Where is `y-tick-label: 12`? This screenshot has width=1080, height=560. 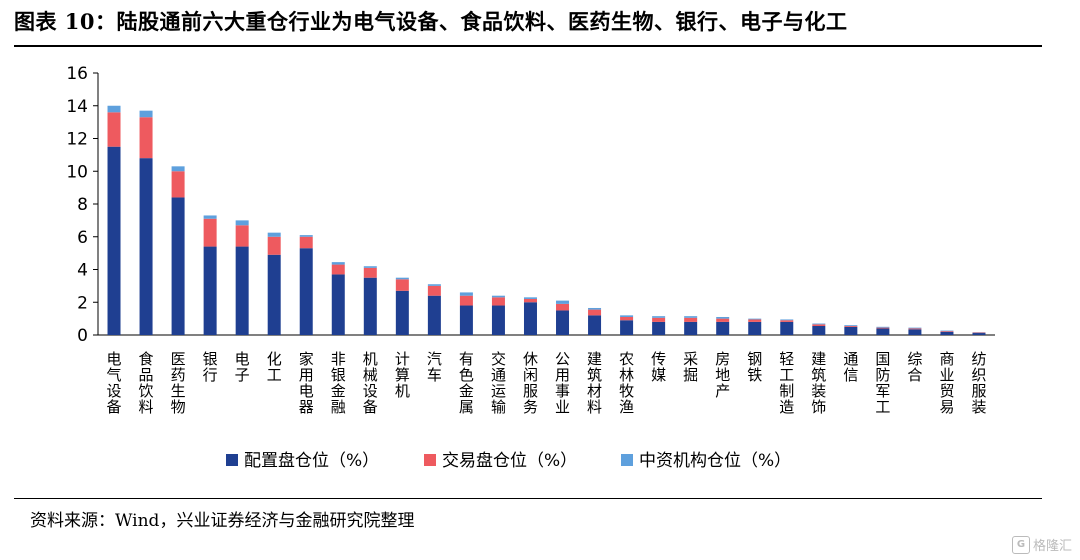
y-tick-label: 12 is located at coordinates (77, 140).